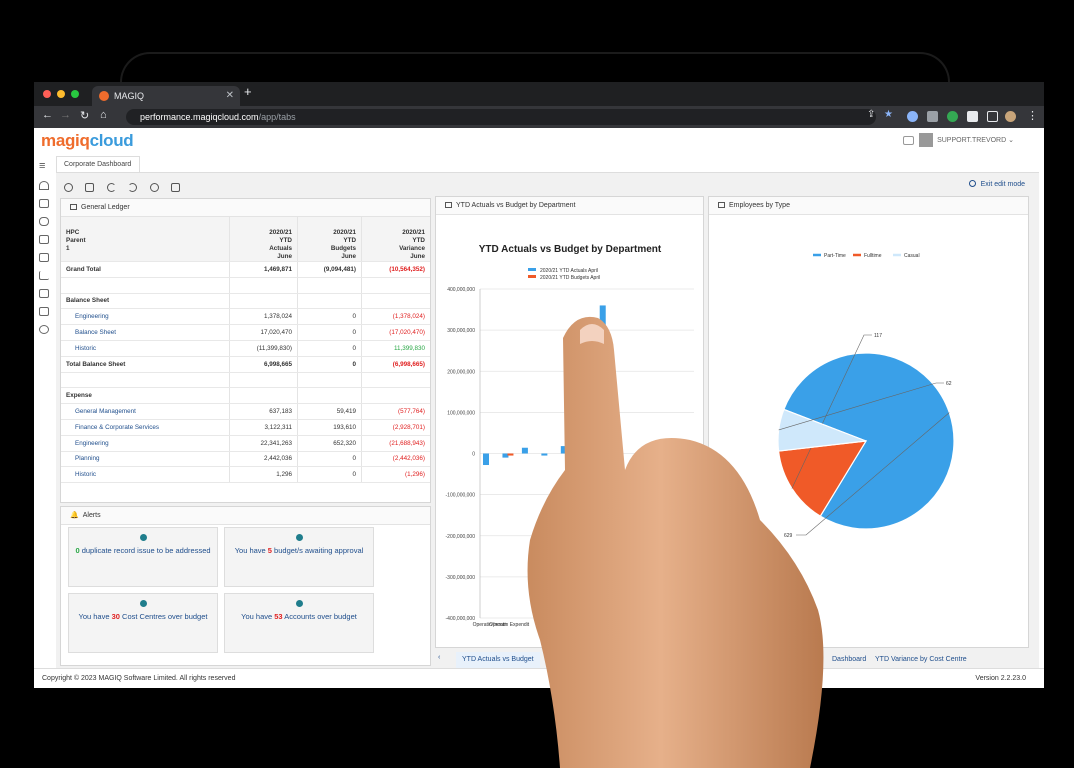  I want to click on ledger-budgets-cell: 0, so click(329, 475).